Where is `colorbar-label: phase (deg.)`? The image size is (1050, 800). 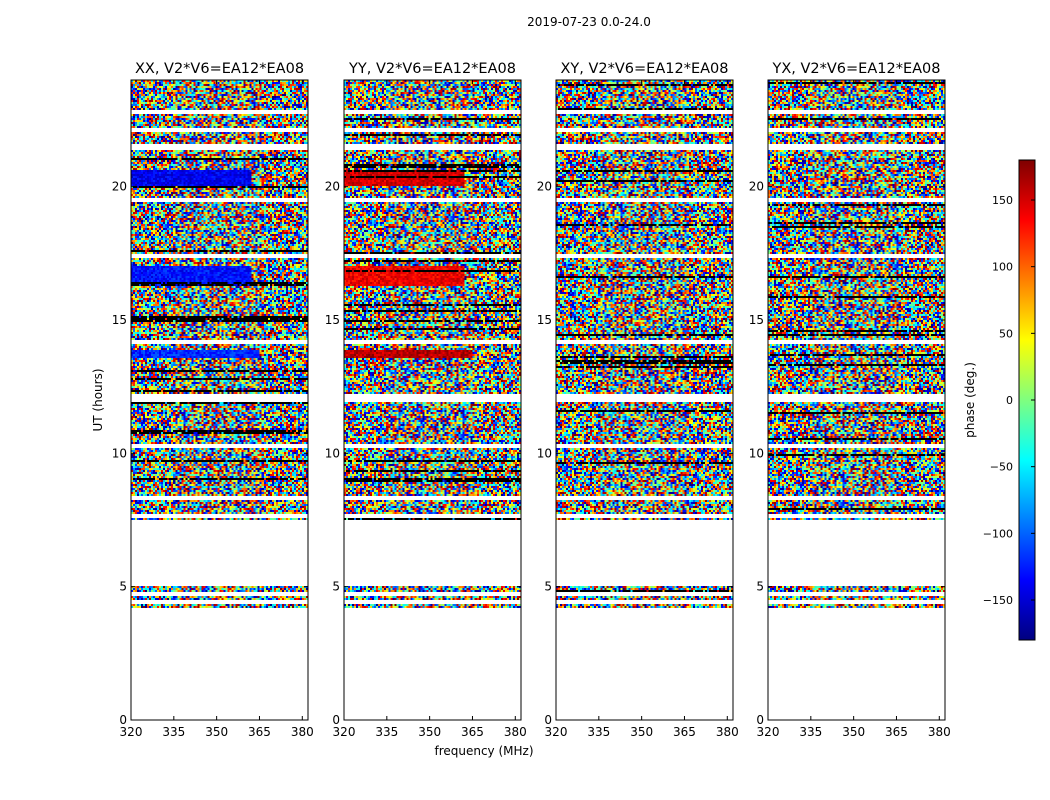 colorbar-label: phase (deg.) is located at coordinates (970, 400).